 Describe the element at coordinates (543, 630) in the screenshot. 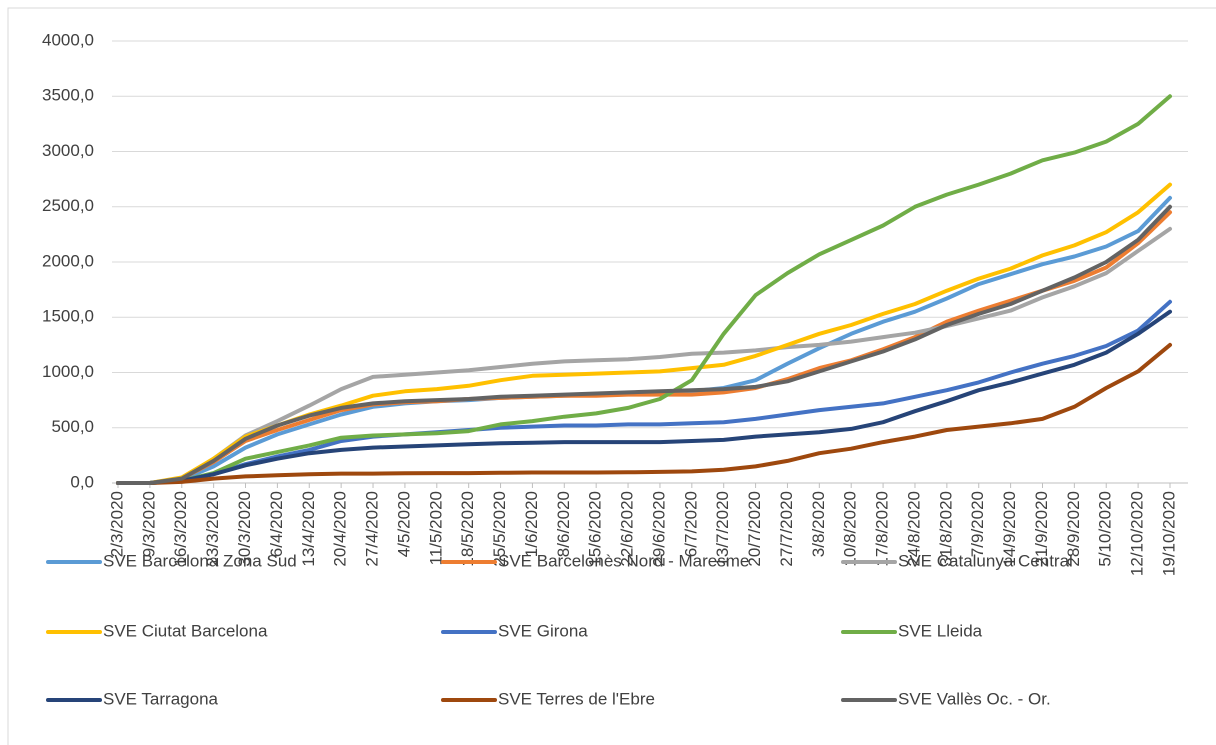

I see `legend-label: SVE Girona` at that location.